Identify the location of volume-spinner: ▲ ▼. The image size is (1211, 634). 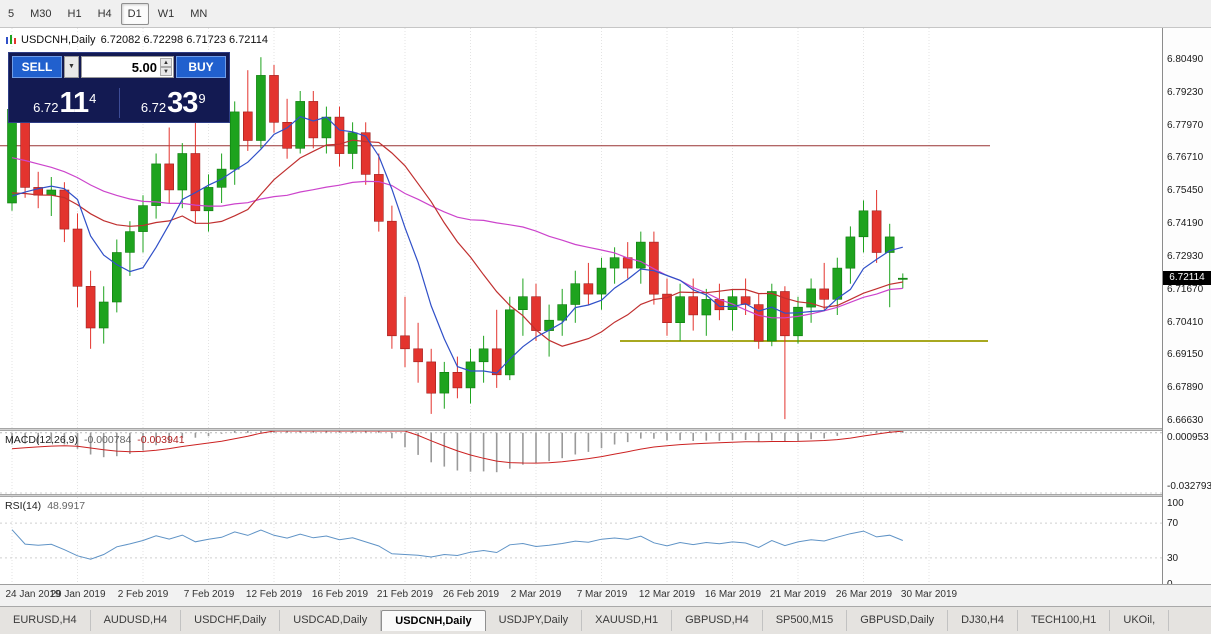
(166, 67).